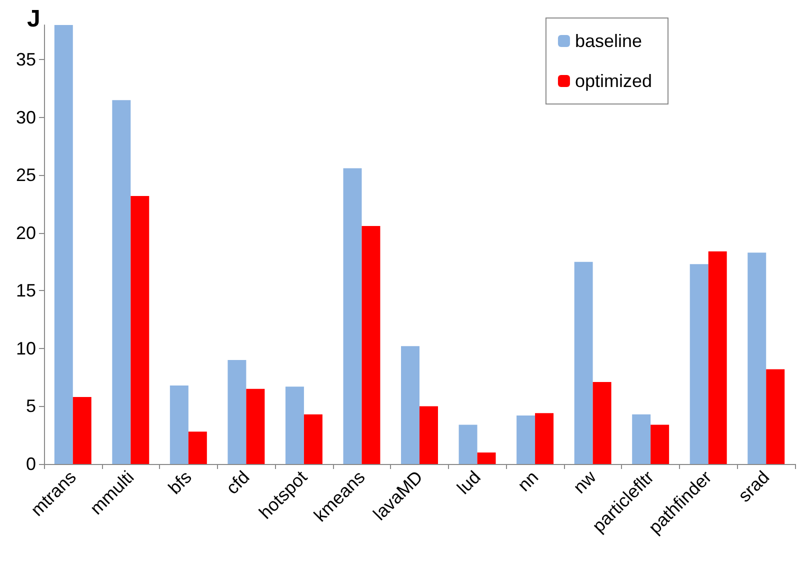 This screenshot has width=803, height=575. What do you see at coordinates (33, 19) in the screenshot?
I see `chart-title: J` at bounding box center [33, 19].